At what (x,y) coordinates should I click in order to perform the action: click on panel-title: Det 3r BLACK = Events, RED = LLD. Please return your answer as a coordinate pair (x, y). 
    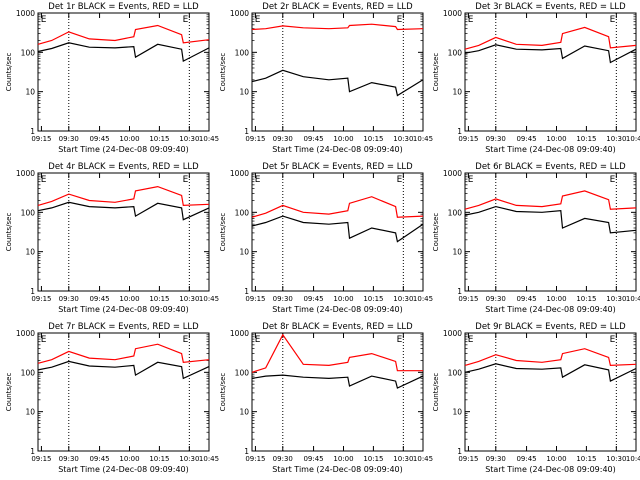
    Looking at the image, I should click on (550, 7).